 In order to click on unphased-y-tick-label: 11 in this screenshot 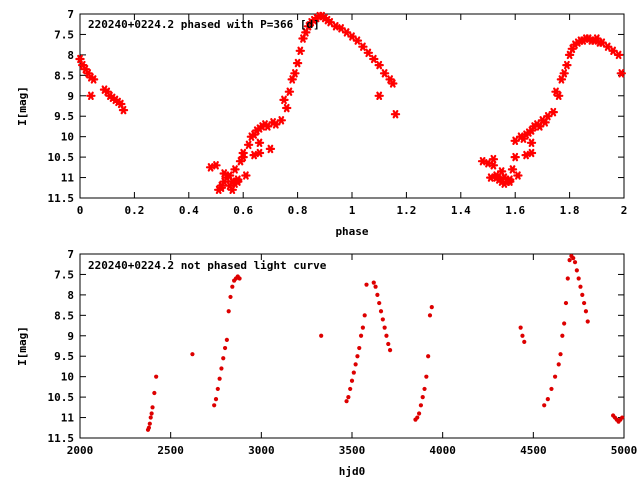, I will do `click(68, 418)`.